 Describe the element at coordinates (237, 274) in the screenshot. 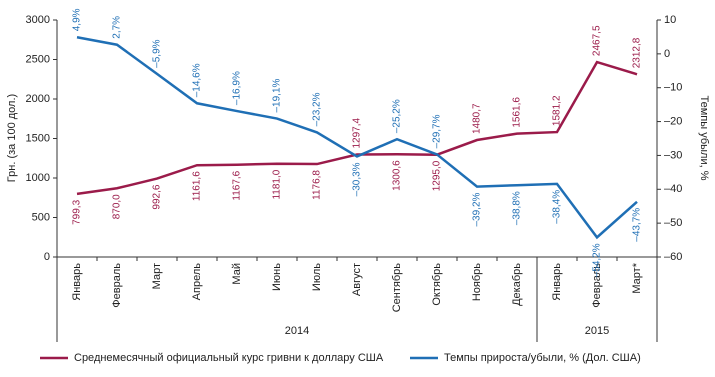

I see `x-tick-label: Май` at that location.